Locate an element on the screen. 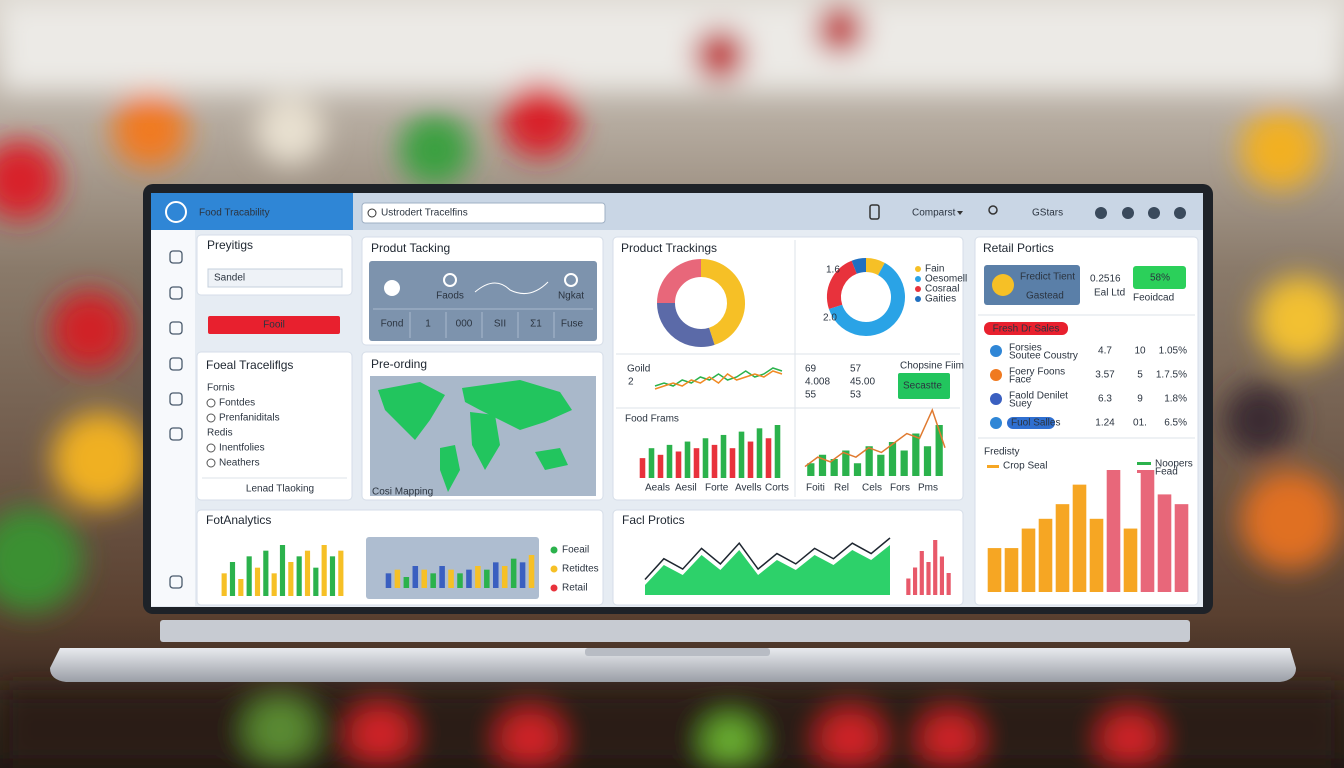 This screenshot has width=1344, height=768. link: Lenad Tlaoking is located at coordinates (280, 489).